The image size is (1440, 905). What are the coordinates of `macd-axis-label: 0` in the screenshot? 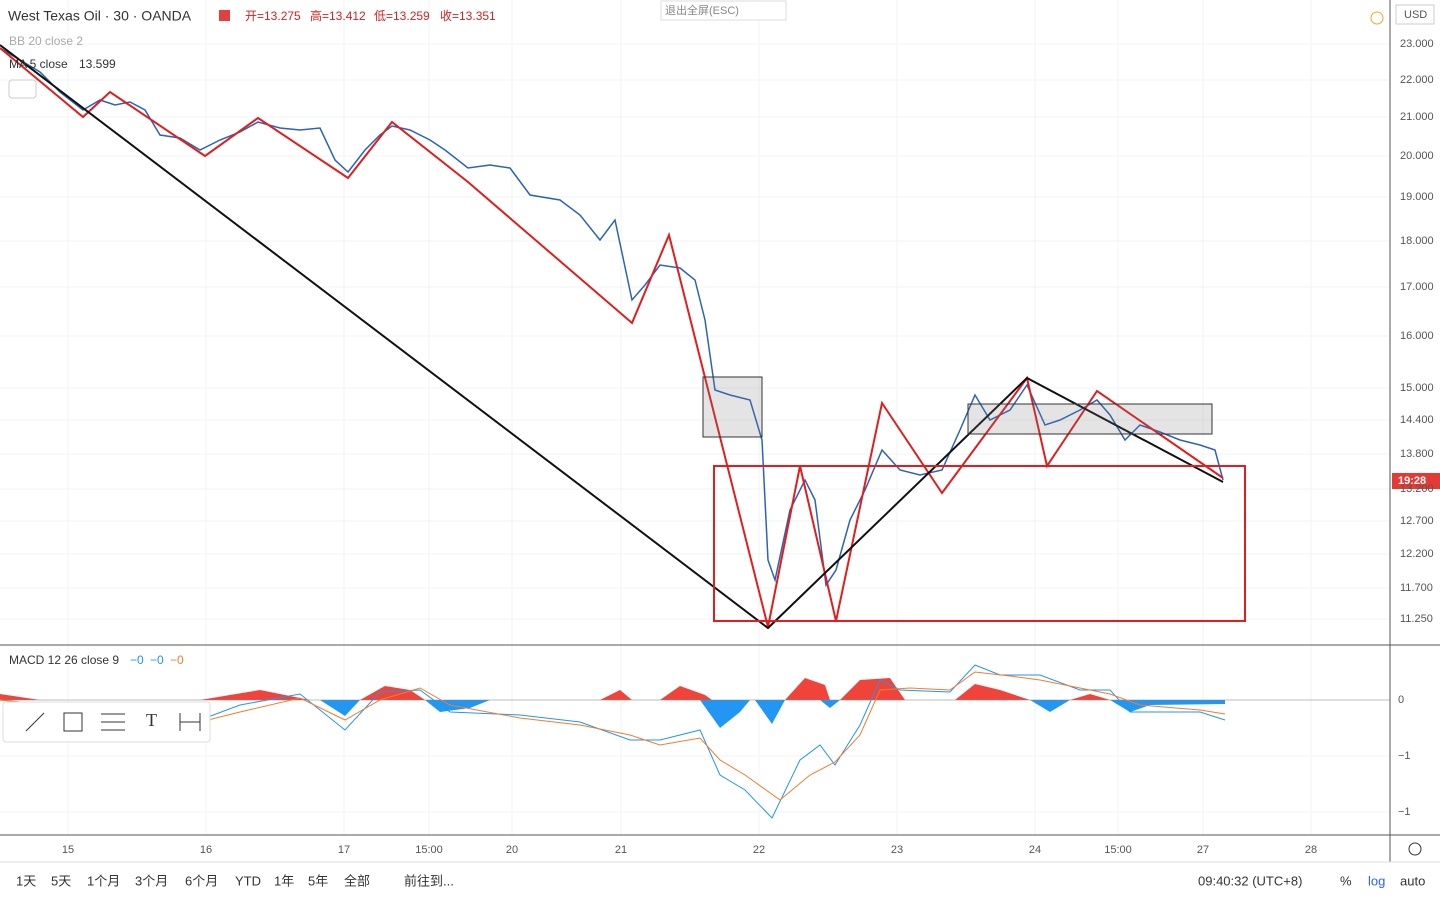 It's located at (1401, 700).